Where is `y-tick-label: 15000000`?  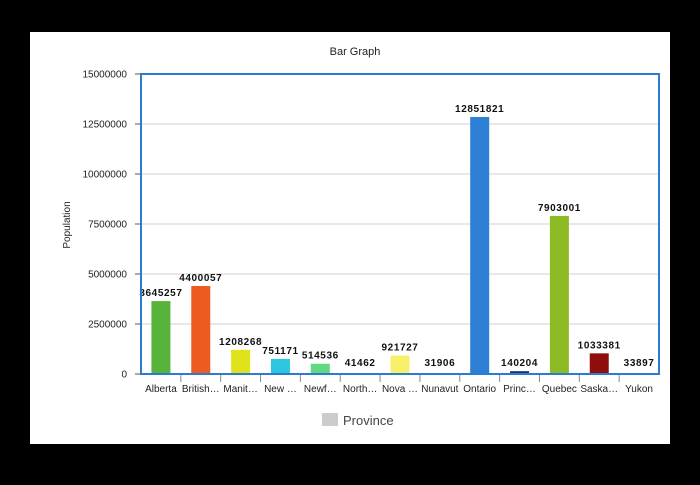 y-tick-label: 15000000 is located at coordinates (105, 75).